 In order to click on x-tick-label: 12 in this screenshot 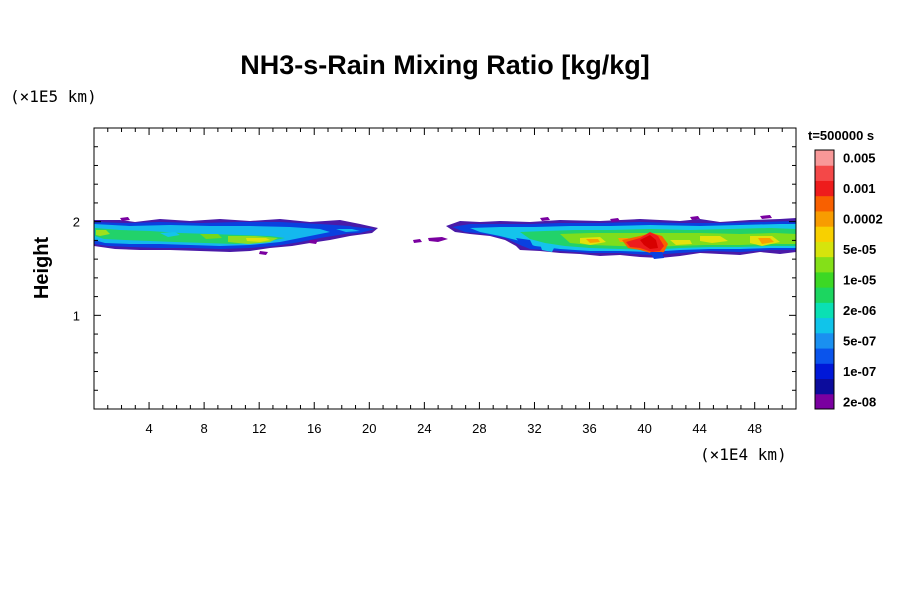, I will do `click(259, 428)`.